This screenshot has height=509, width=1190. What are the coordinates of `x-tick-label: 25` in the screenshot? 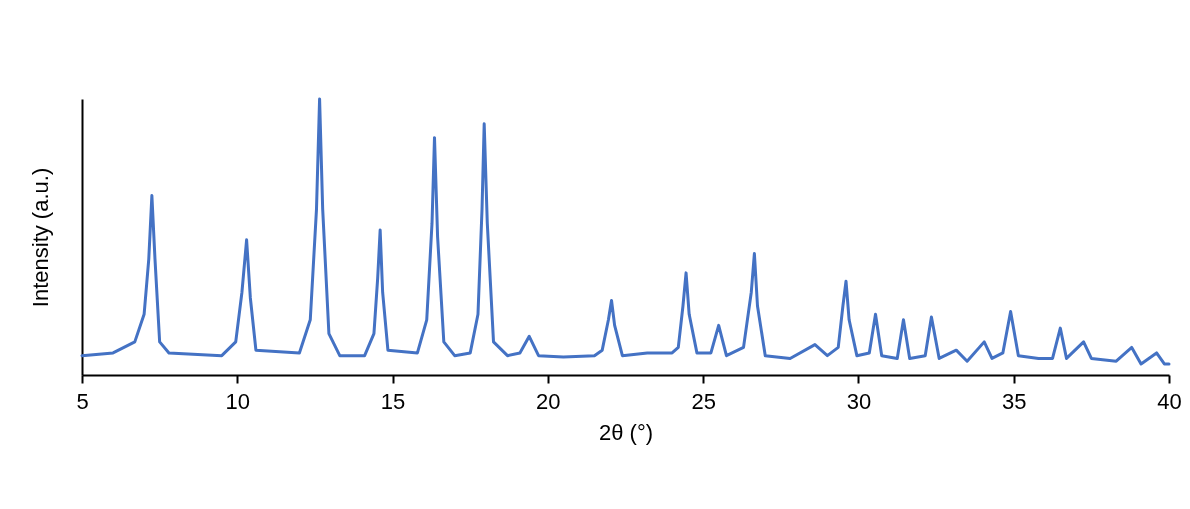 It's located at (703, 401).